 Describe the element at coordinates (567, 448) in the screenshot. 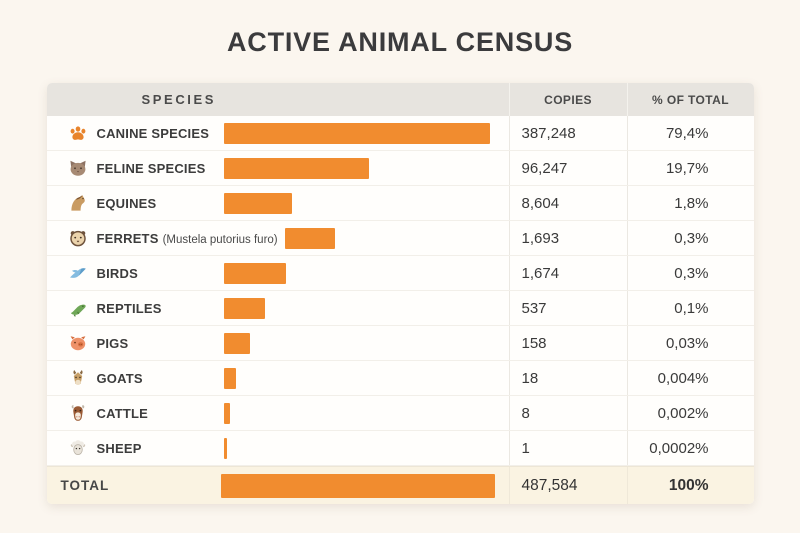

I see `copies-value: 1` at that location.